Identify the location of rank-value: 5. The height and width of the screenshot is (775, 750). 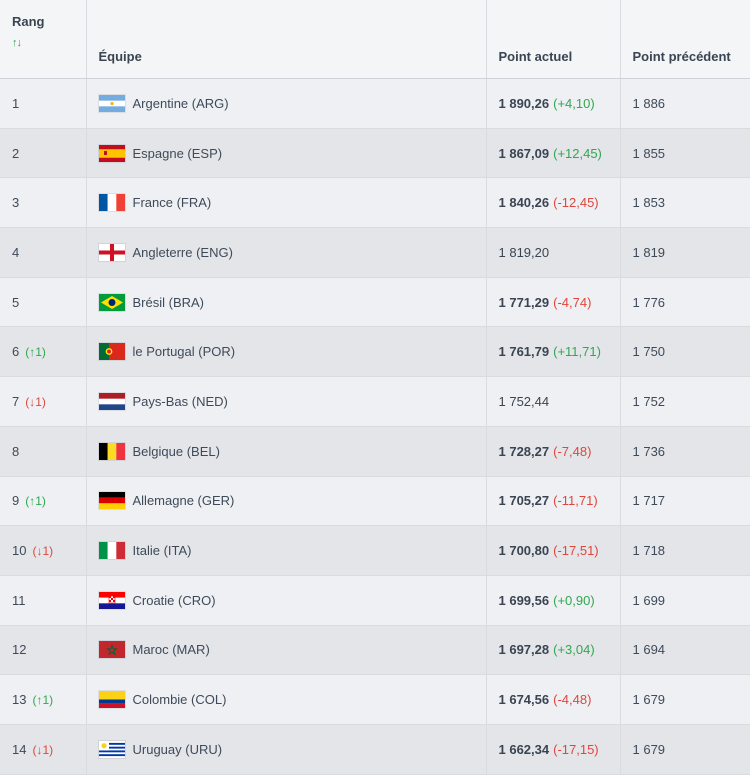
(16, 302).